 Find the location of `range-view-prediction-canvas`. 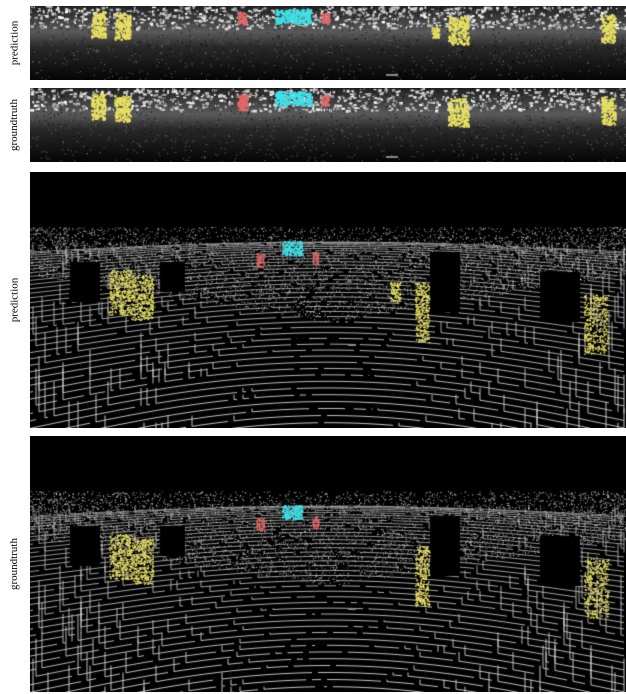

range-view-prediction-canvas is located at coordinates (328, 43).